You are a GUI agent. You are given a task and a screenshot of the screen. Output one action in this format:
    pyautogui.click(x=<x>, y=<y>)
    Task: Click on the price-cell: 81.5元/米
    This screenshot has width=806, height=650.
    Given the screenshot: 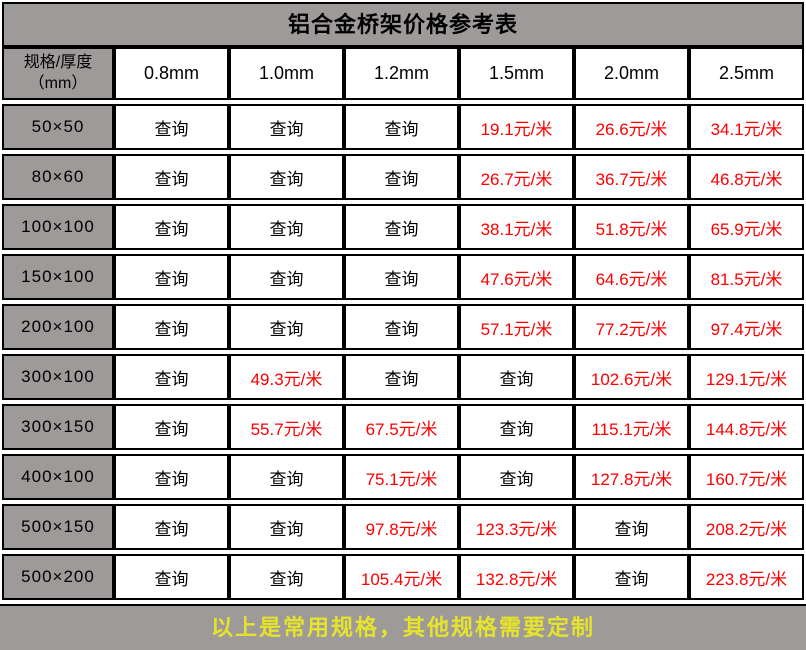 What is the action you would take?
    pyautogui.click(x=746, y=277)
    